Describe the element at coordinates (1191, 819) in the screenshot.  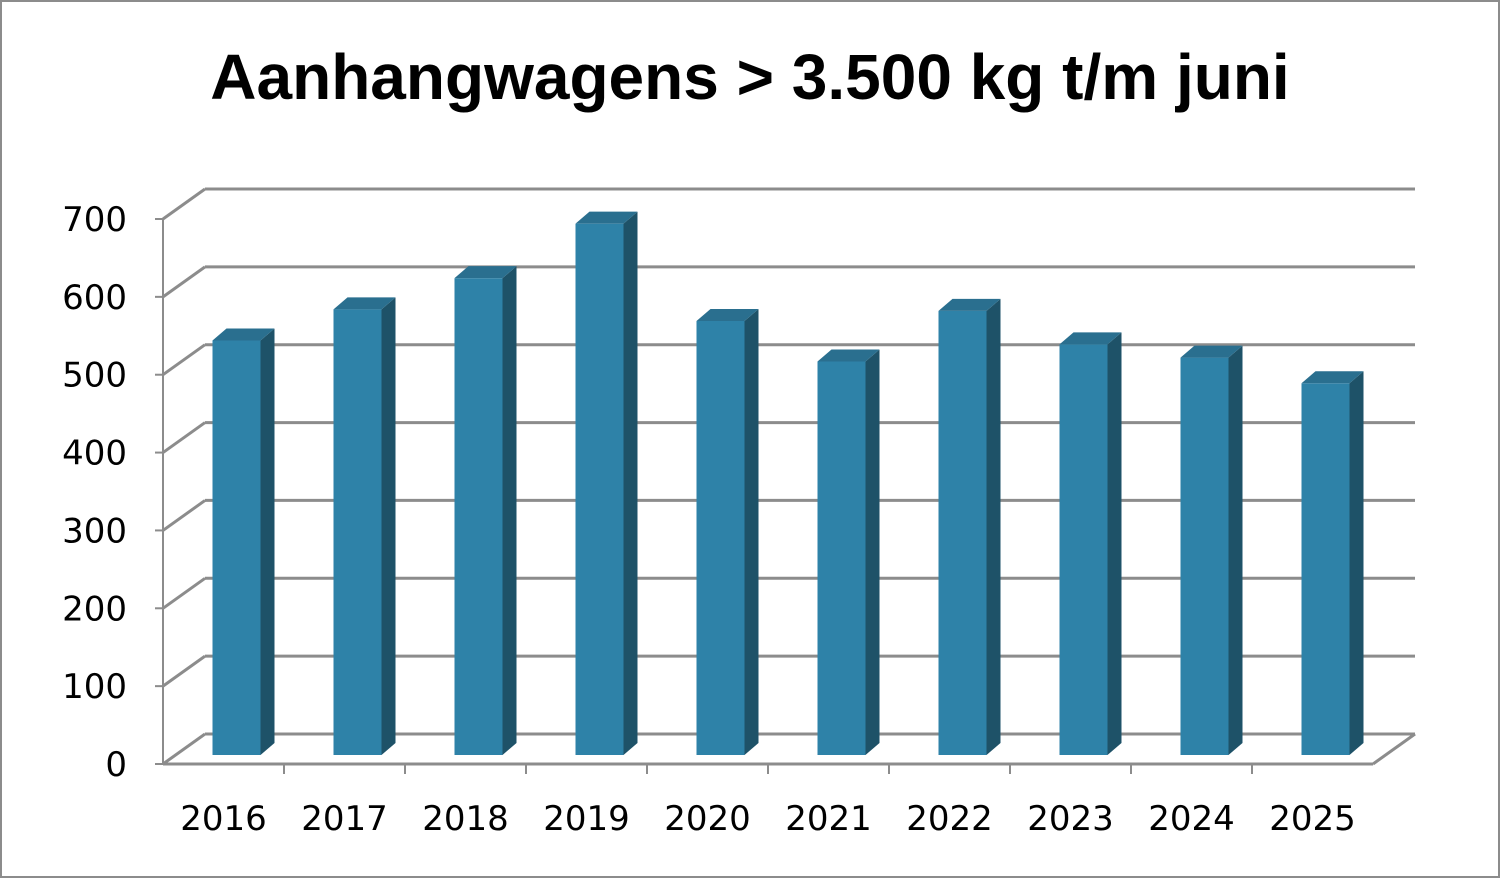
I see `x-tick-label: 2024` at that location.